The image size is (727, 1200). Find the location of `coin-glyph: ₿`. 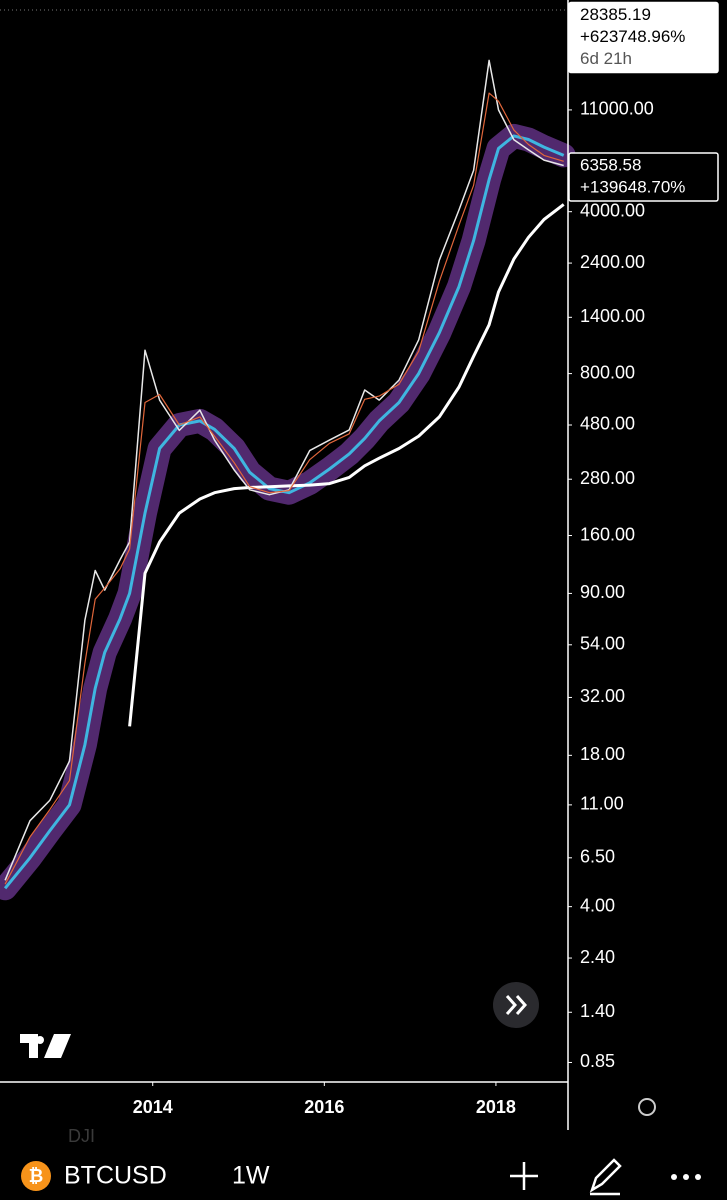

coin-glyph: ₿ is located at coordinates (36, 1176).